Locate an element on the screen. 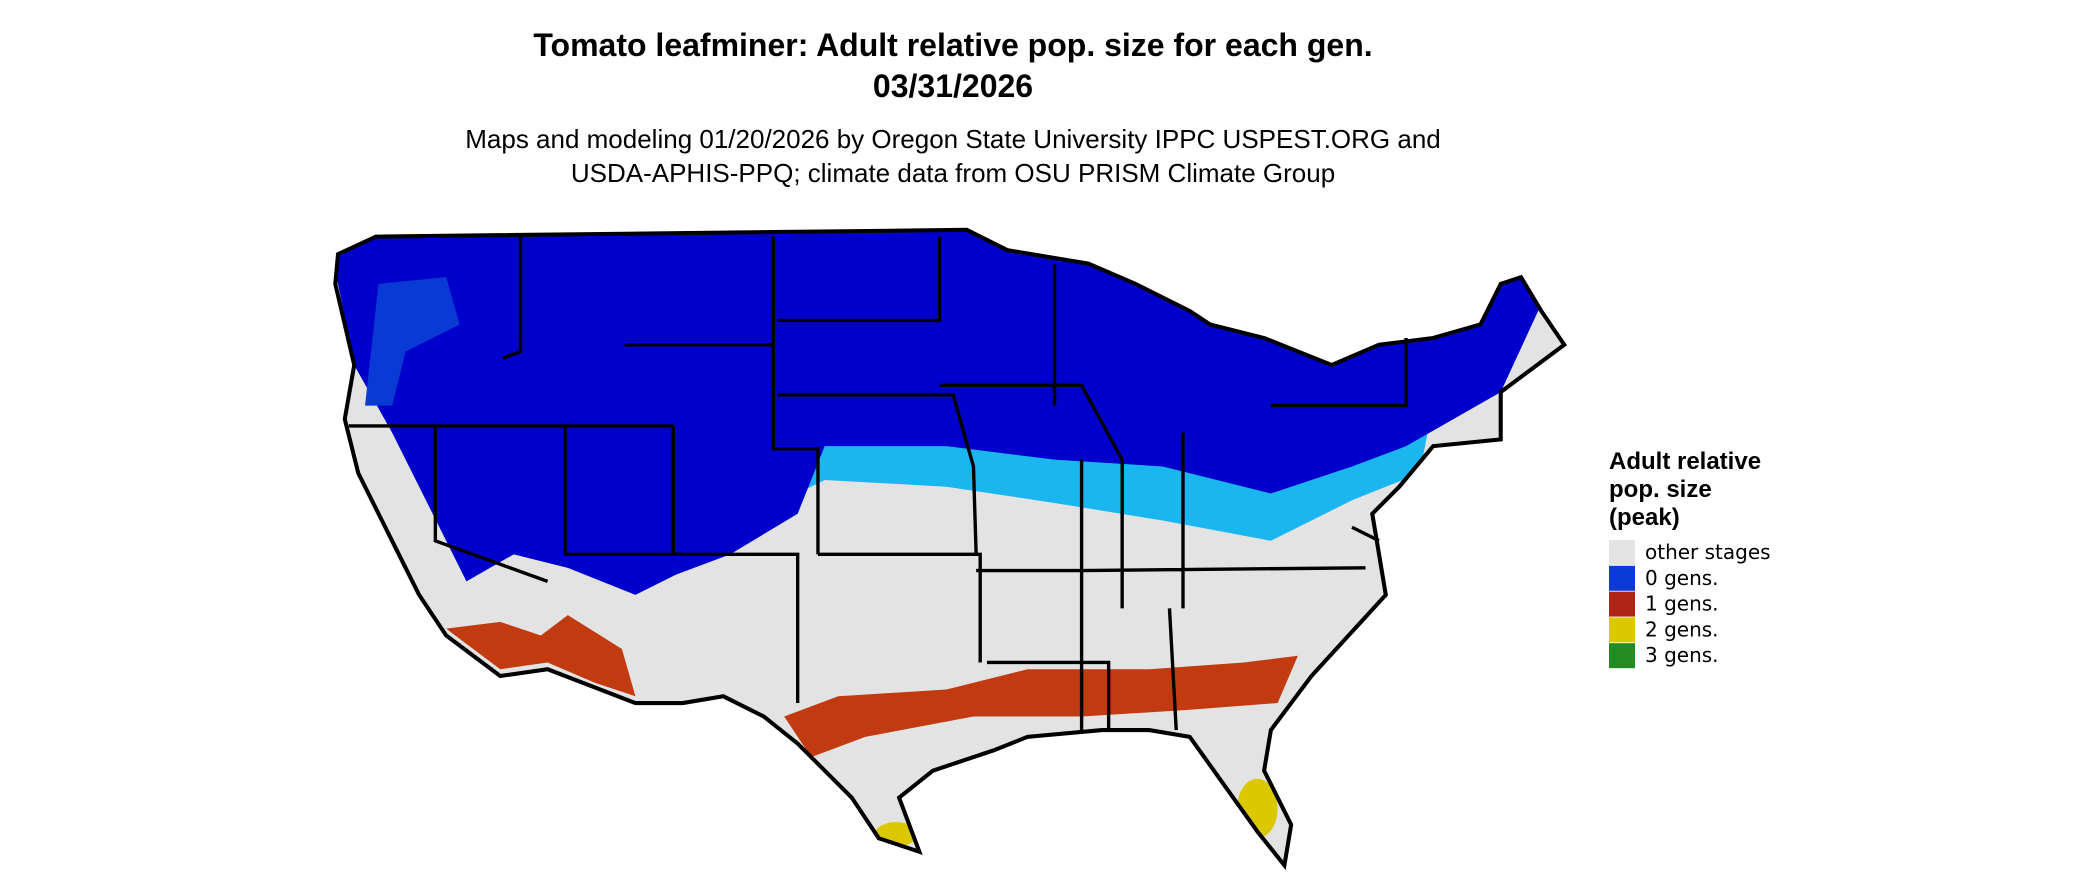 The image size is (2100, 892). date: 03/31/2026 is located at coordinates (953, 86).